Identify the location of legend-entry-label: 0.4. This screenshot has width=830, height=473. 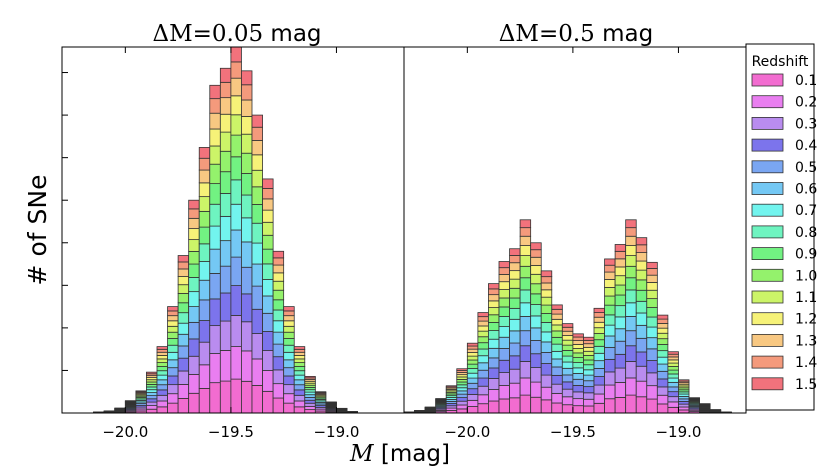
(806, 146).